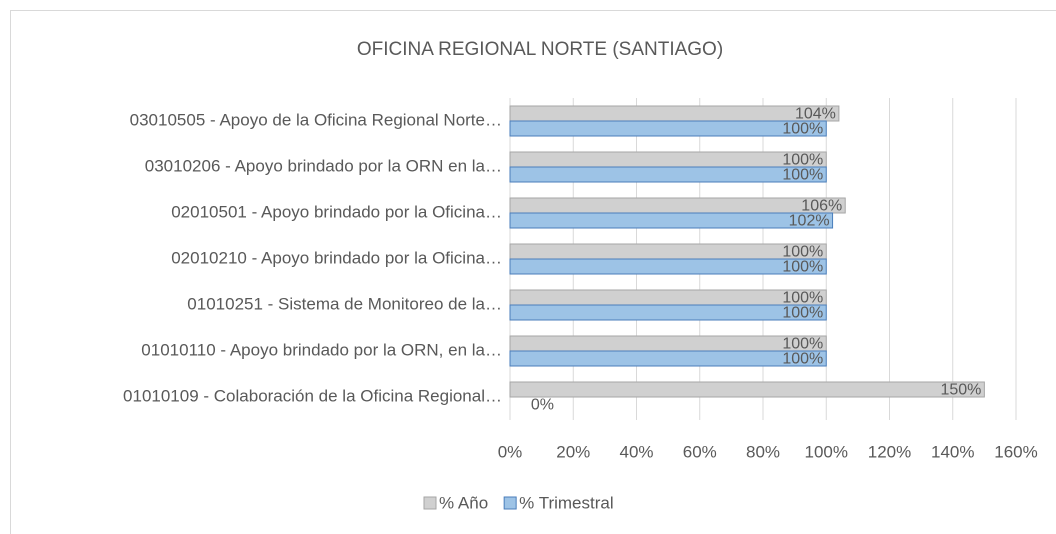 The height and width of the screenshot is (534, 1056). Describe the element at coordinates (960, 390) in the screenshot. I see `value-label: 150%` at that location.